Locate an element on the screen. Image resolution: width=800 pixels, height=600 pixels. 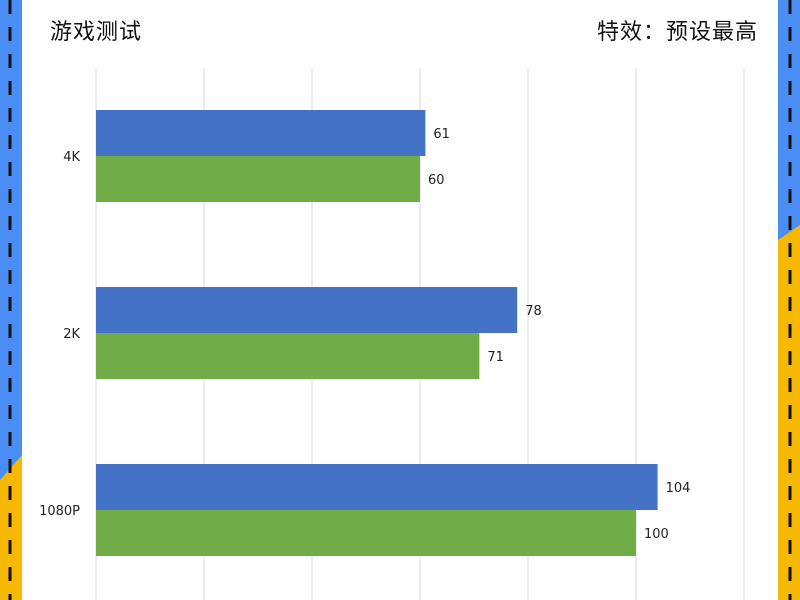
data-label: 71 is located at coordinates (495, 357).